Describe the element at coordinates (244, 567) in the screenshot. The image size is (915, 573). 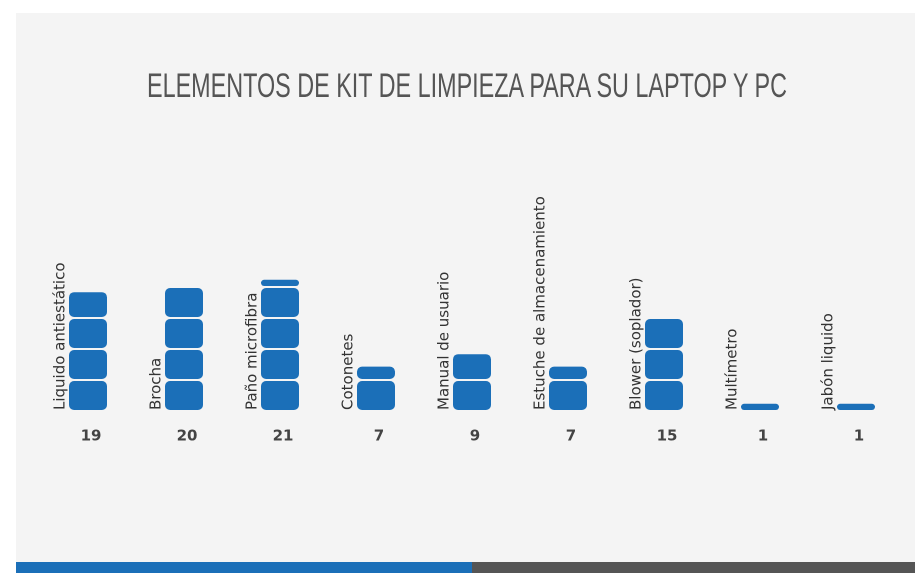
I see `footer-bar-blue` at that location.